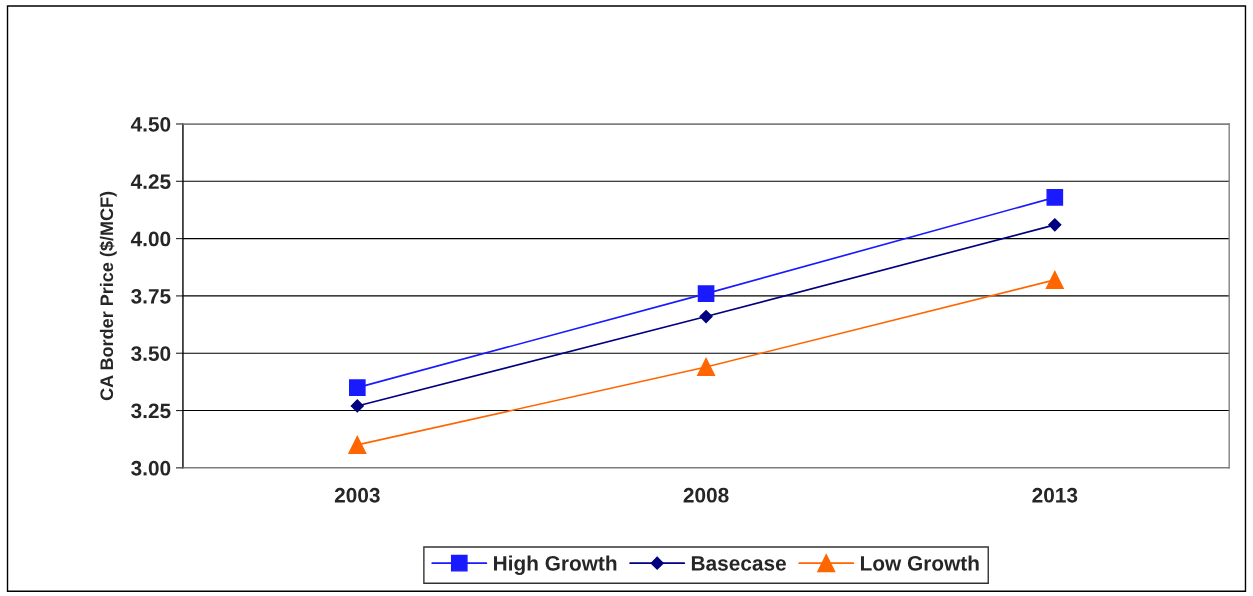  I want to click on y-tick-label: 3.75, so click(151, 296).